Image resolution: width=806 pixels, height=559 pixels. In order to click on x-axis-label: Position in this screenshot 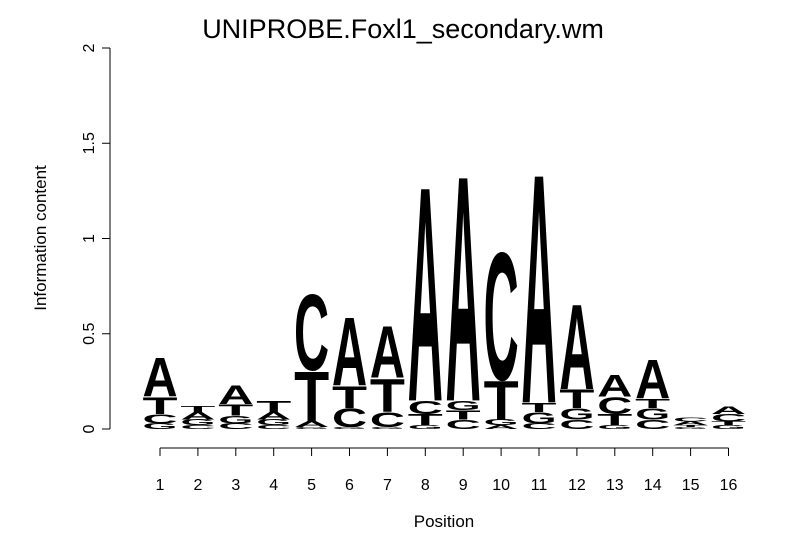, I will do `click(444, 521)`.